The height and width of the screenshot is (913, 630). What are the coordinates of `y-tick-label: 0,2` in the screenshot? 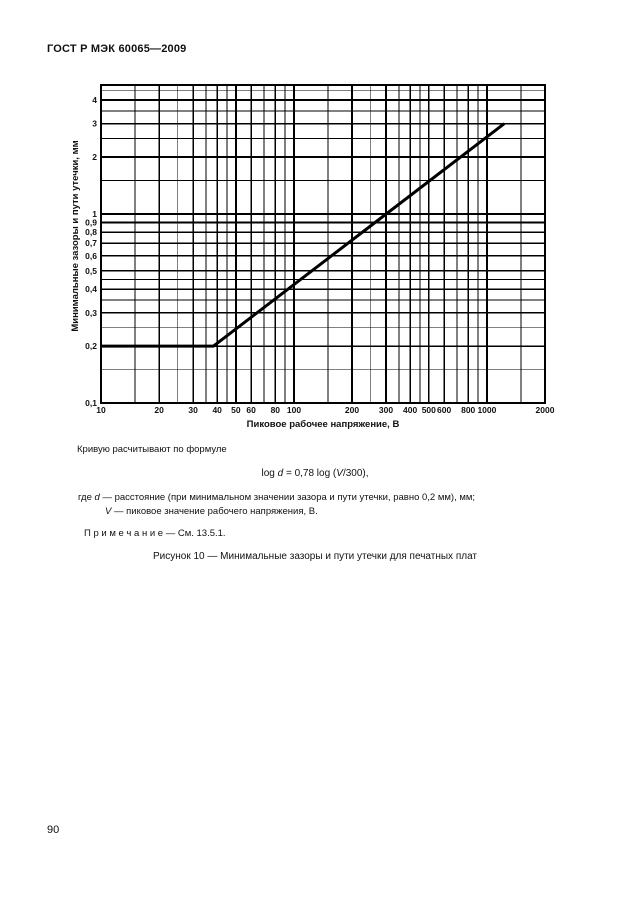 It's located at (91, 346).